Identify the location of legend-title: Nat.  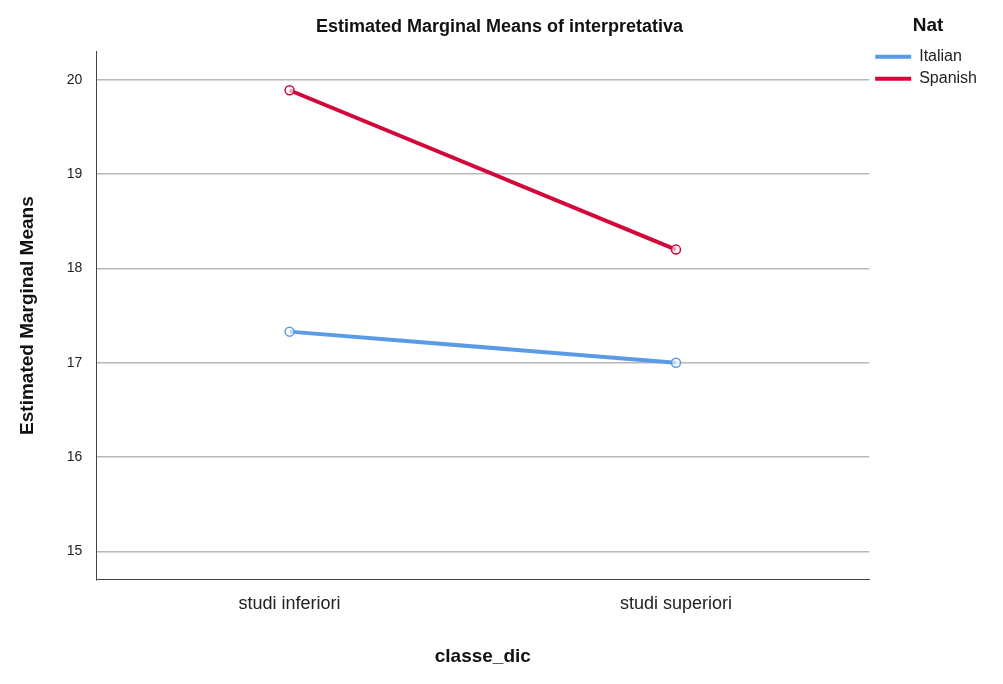
(928, 24).